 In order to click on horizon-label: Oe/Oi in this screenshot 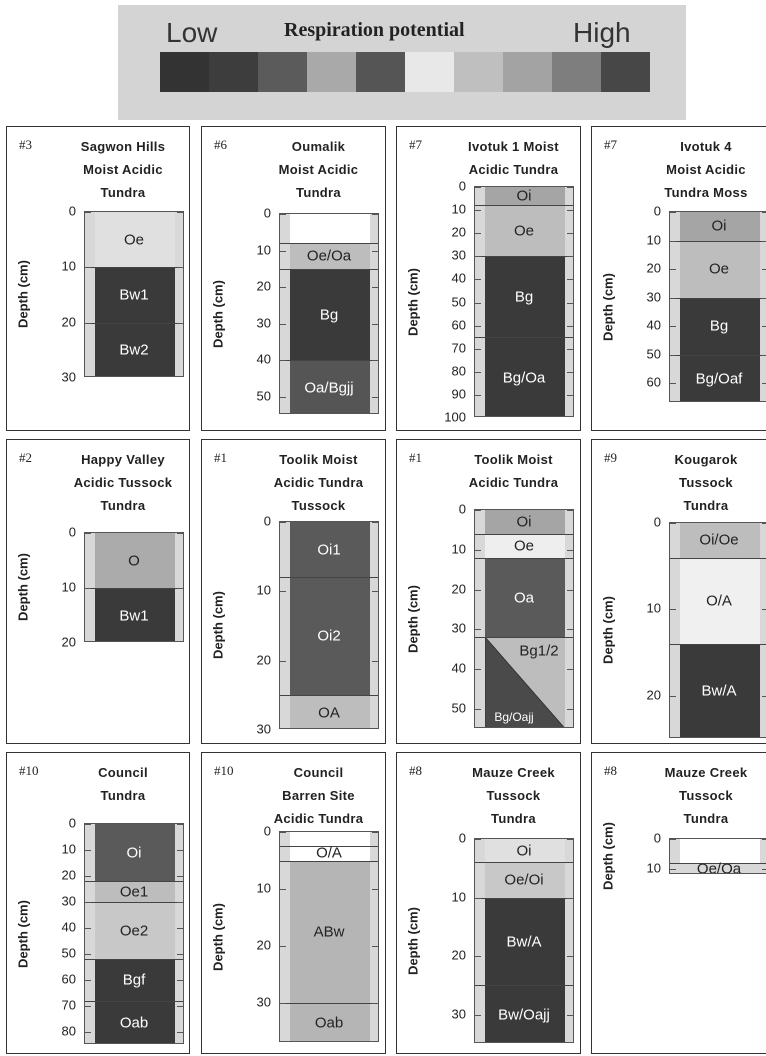, I will do `click(524, 880)`.